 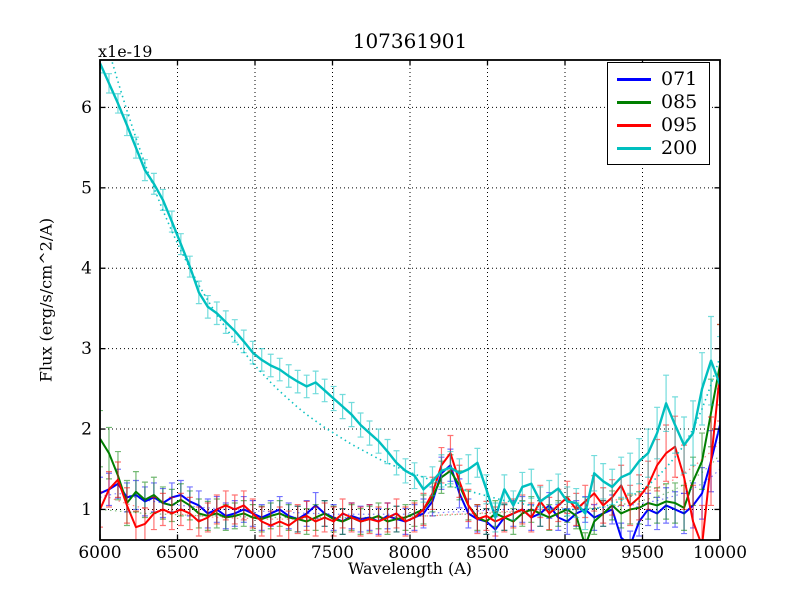 I want to click on x-tick-label: 7000, so click(x=254, y=553).